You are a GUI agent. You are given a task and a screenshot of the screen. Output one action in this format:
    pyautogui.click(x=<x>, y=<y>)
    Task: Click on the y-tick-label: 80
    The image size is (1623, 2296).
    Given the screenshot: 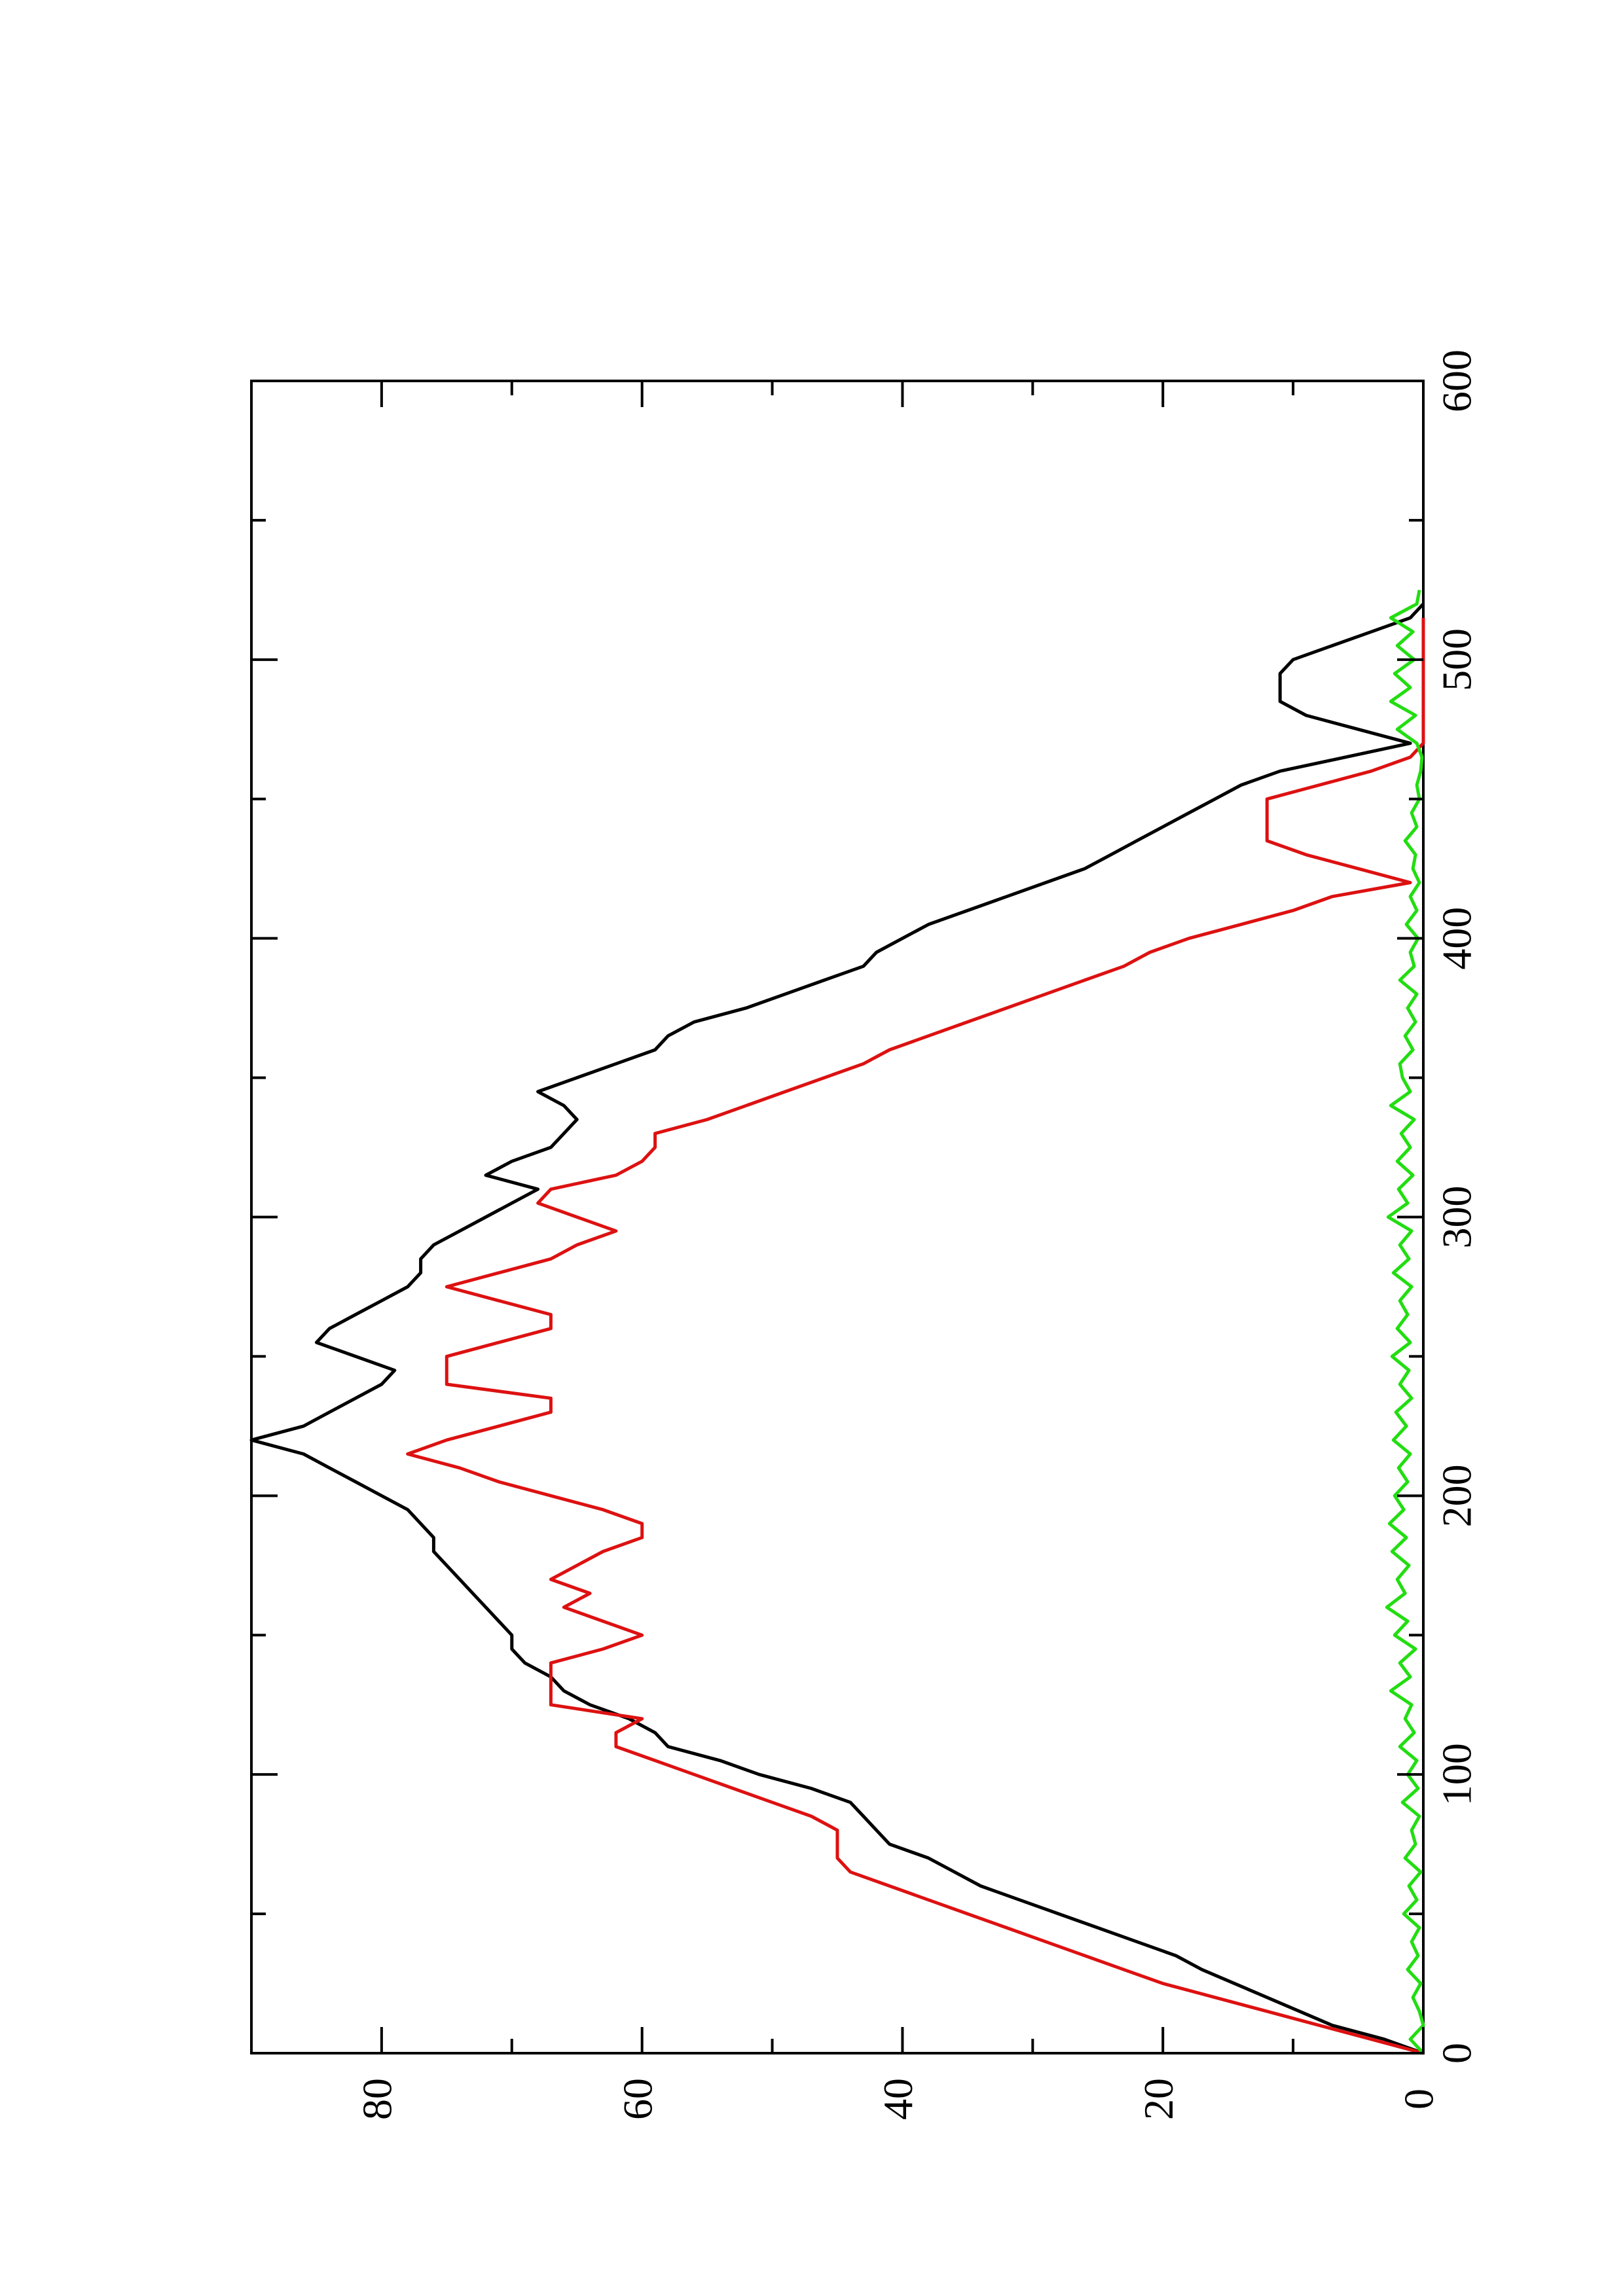 What is the action you would take?
    pyautogui.click(x=377, y=2099)
    